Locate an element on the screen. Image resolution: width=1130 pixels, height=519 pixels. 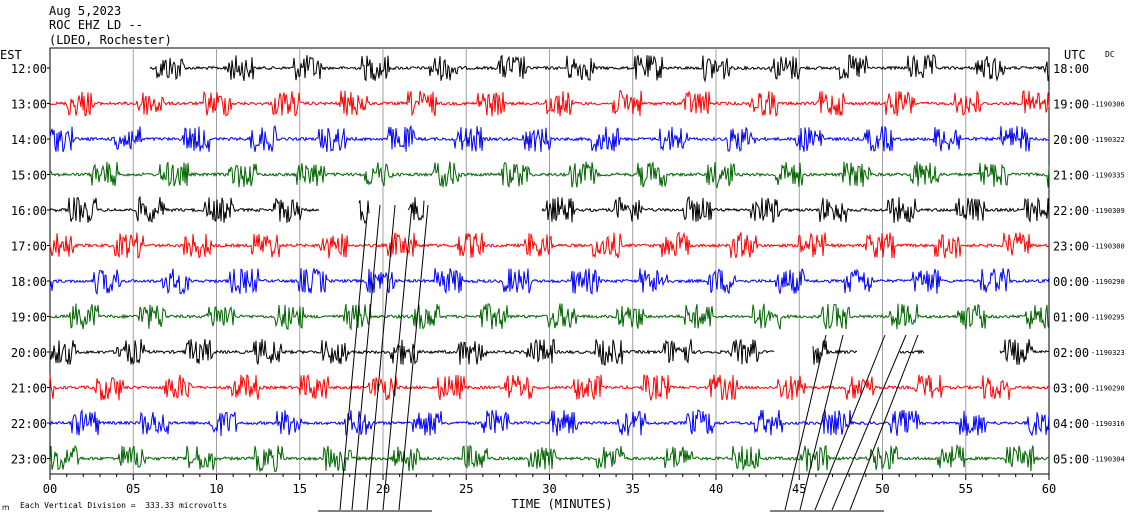
est-label: 17:00 is located at coordinates (29, 247).